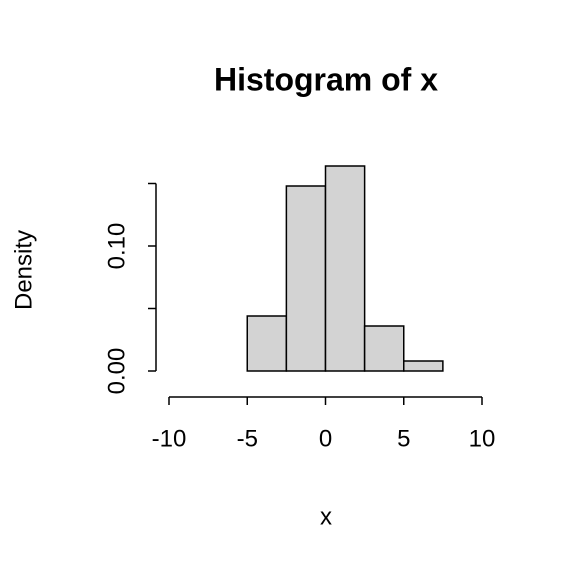 The image size is (576, 576). Describe the element at coordinates (116, 371) in the screenshot. I see `y-tick-label: 0.00` at that location.